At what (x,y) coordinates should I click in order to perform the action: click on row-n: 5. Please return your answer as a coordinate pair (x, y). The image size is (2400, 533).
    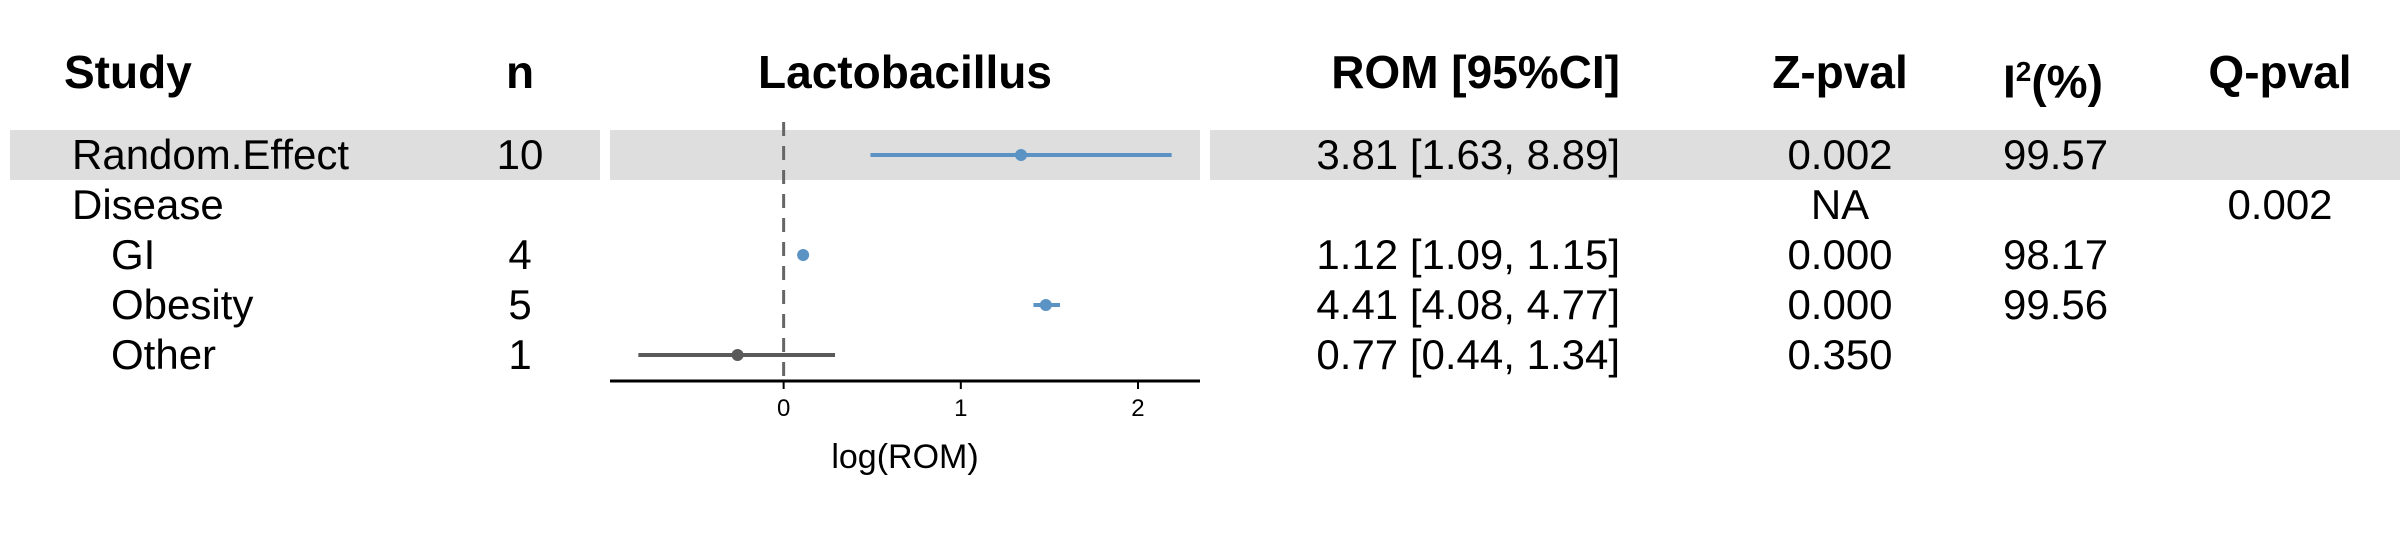
    Looking at the image, I should click on (520, 304).